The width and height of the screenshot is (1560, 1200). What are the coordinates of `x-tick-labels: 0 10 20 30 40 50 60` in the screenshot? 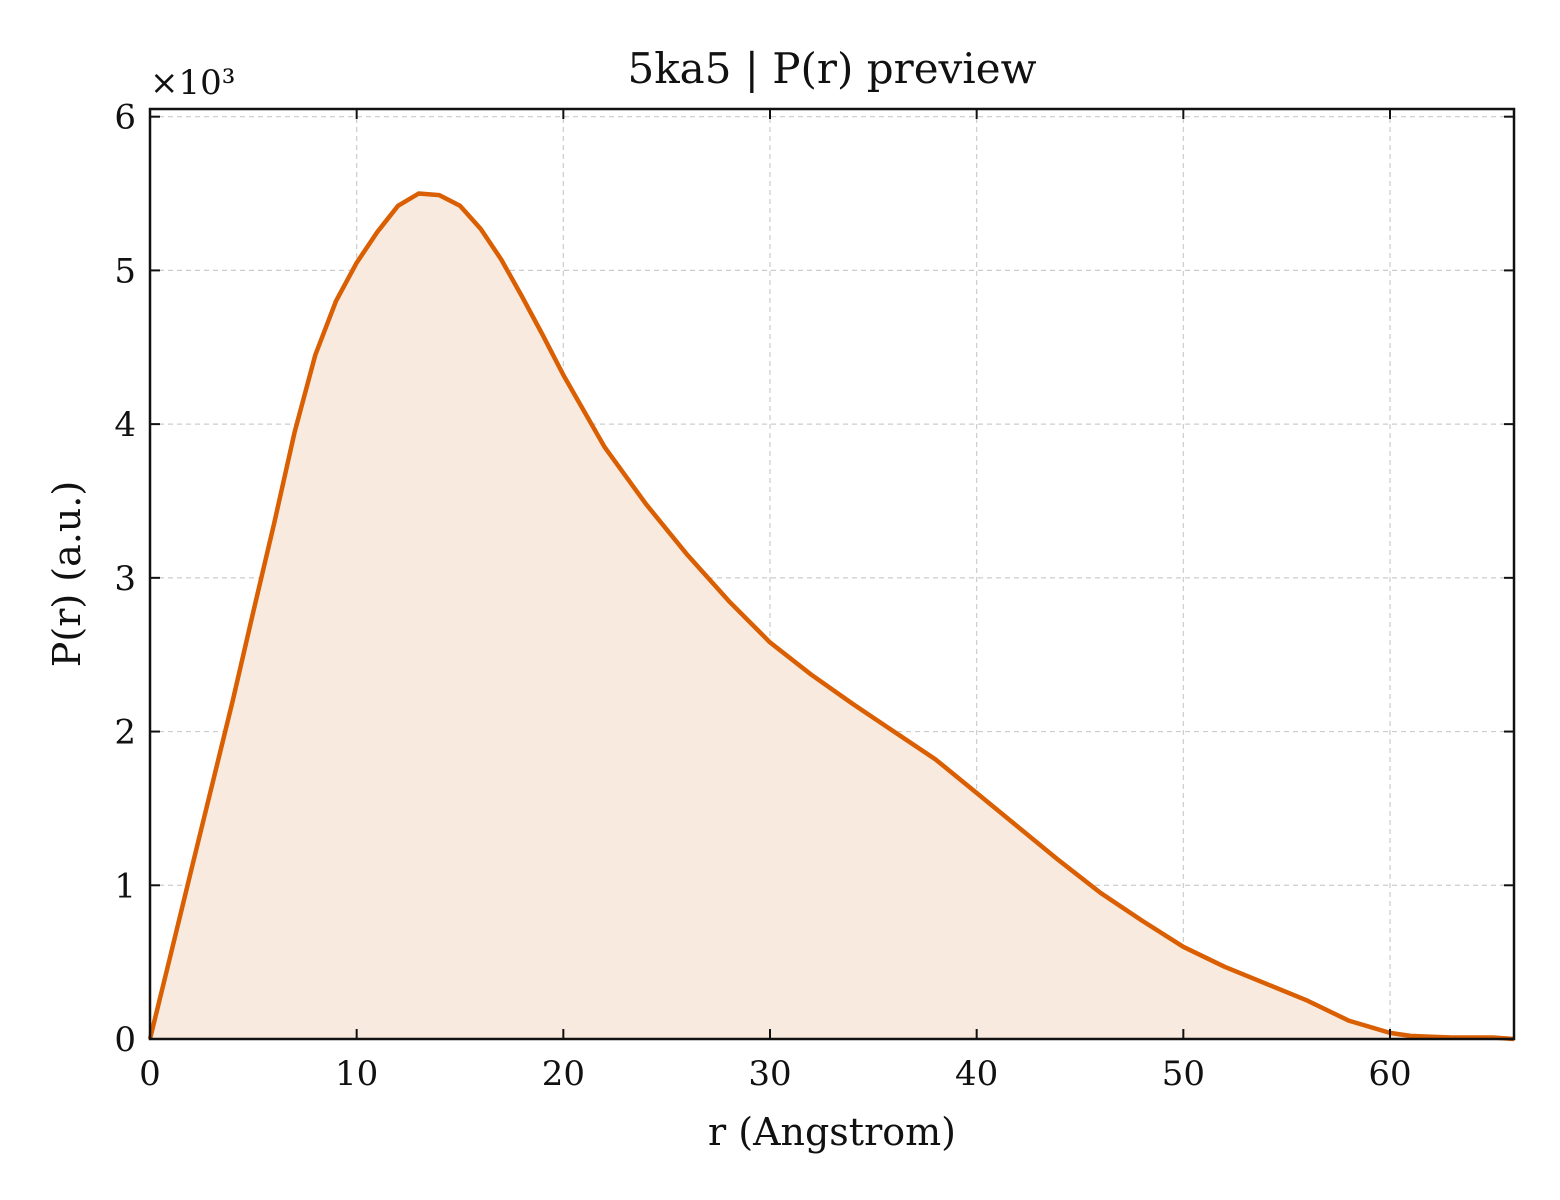 It's located at (775, 1074).